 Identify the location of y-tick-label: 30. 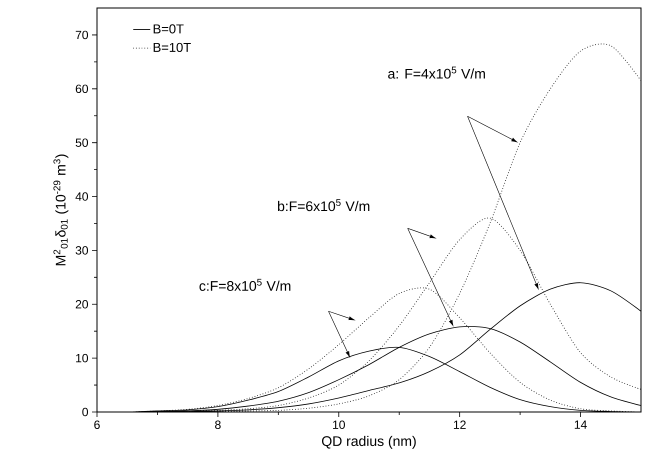
(82, 250).